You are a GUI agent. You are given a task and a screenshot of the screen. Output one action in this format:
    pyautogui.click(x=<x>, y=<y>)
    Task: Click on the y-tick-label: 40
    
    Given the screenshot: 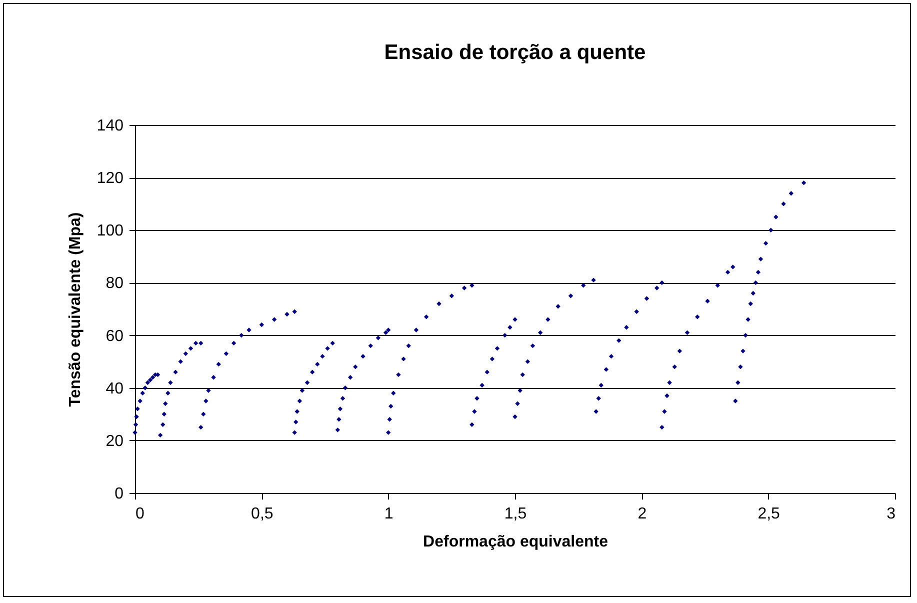 What is the action you would take?
    pyautogui.click(x=115, y=389)
    